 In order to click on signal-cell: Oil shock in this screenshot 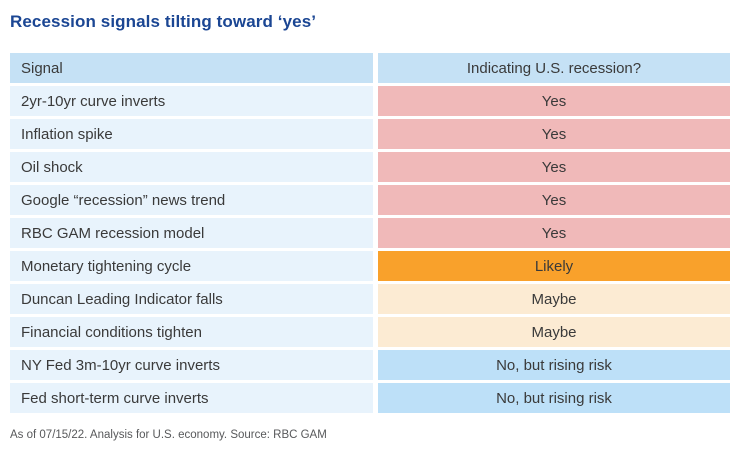, I will do `click(191, 167)`.